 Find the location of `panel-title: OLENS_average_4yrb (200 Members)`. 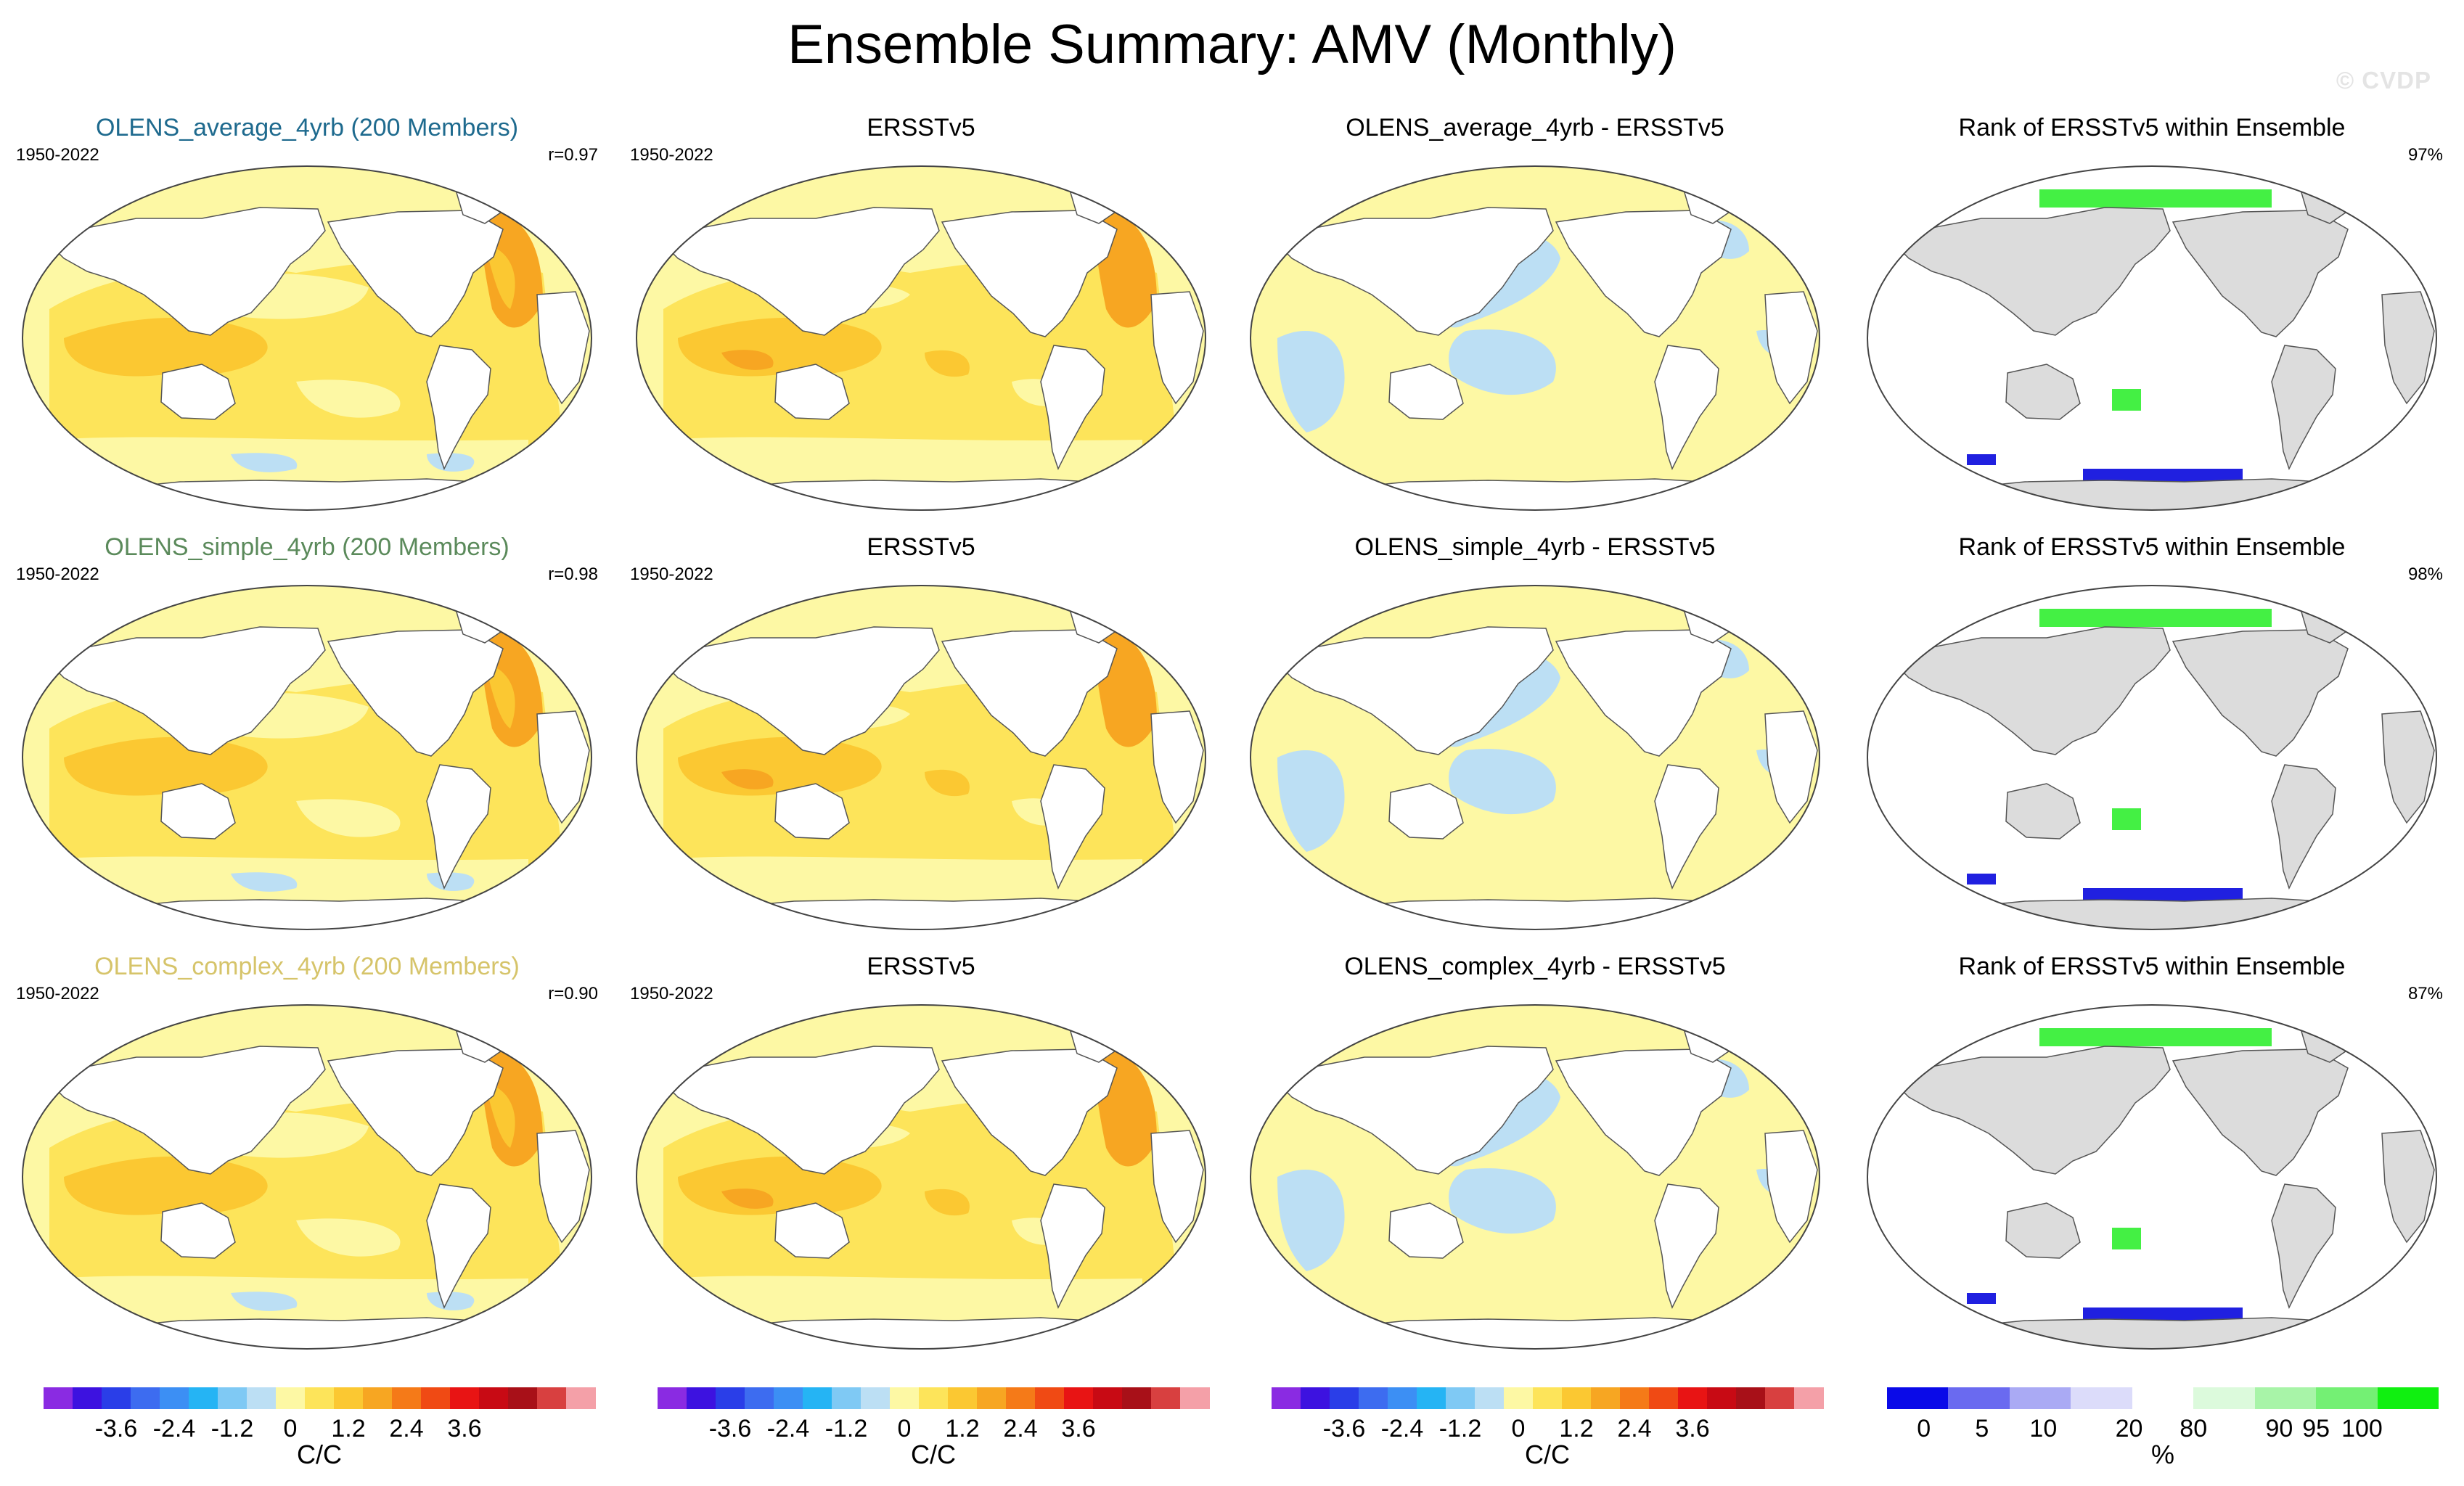

panel-title: OLENS_average_4yrb (200 Members) is located at coordinates (307, 127).